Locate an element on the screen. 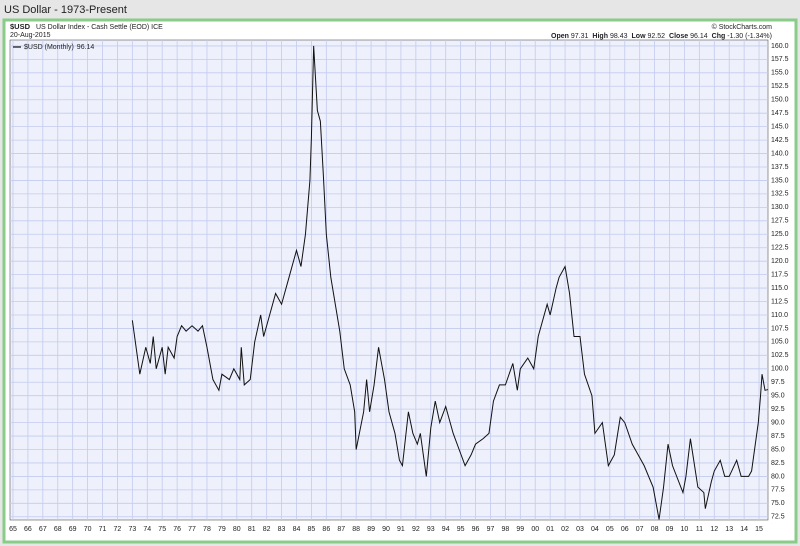  quote-value: -1.30 (-1.34%) is located at coordinates (749, 36).